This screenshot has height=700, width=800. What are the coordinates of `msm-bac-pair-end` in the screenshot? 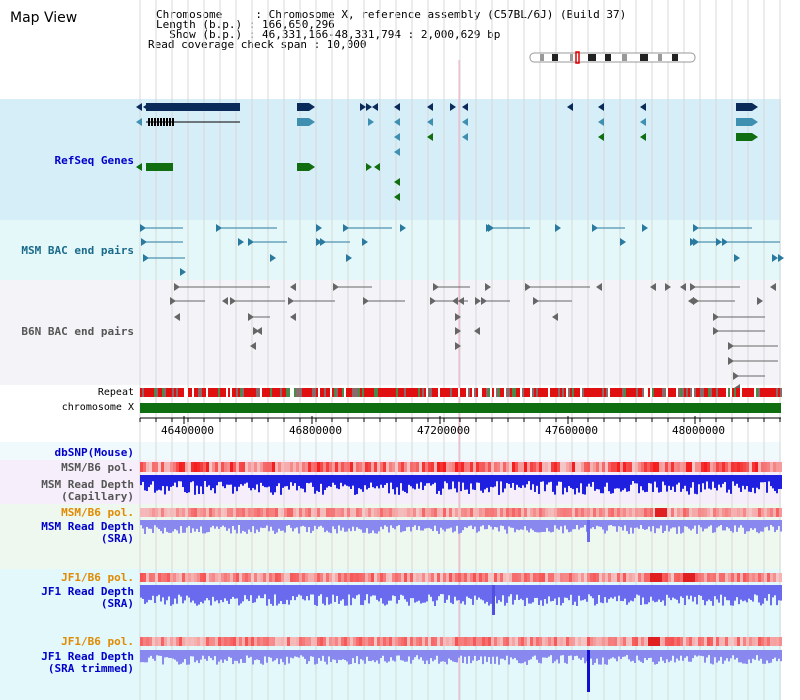 It's located at (346, 228).